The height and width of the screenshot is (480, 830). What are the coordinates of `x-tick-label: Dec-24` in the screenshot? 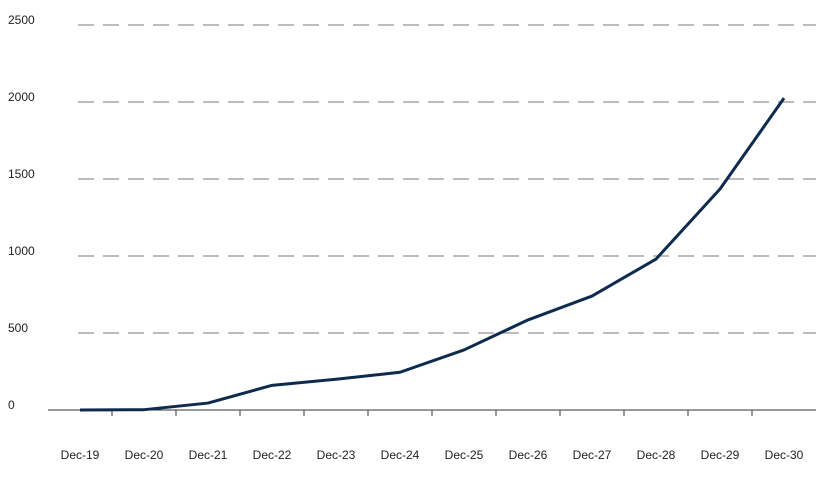 It's located at (400, 455).